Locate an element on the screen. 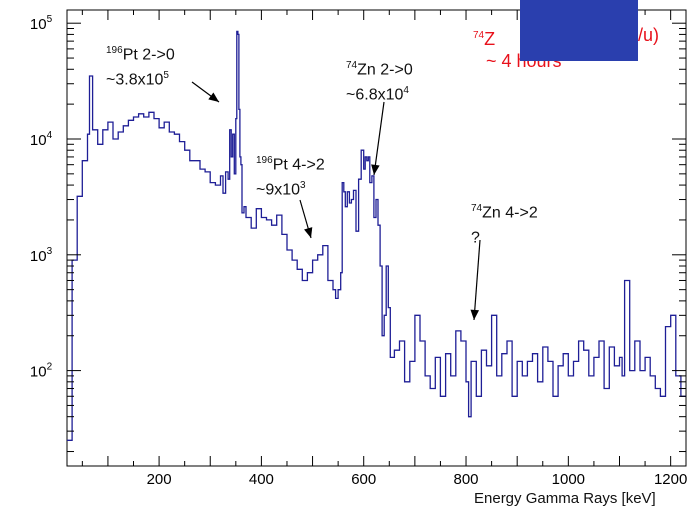 This screenshot has width=695, height=511. run-label-line1: 74Z is located at coordinates (484, 39).